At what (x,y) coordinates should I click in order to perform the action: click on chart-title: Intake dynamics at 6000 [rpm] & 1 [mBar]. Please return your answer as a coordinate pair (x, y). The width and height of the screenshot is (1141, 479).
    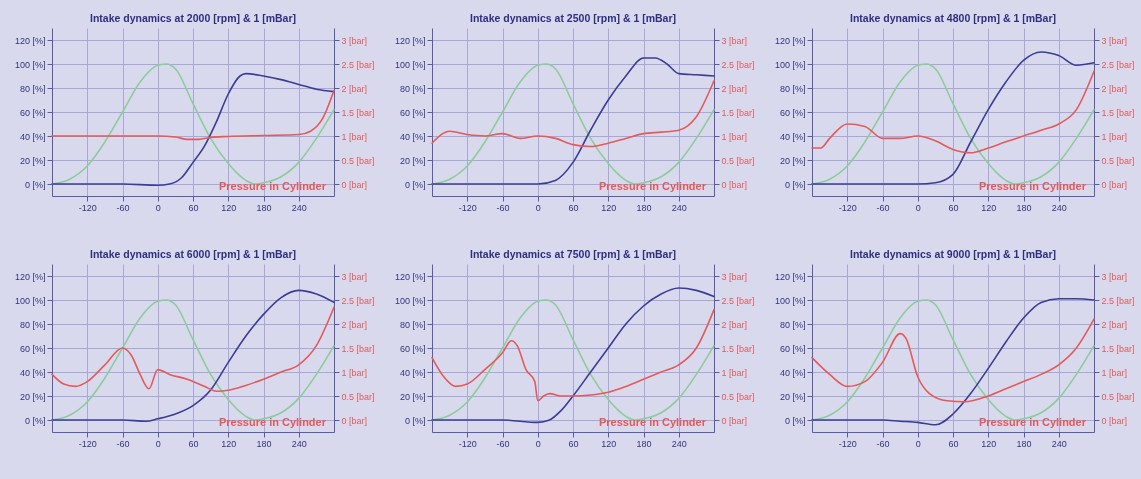
    Looking at the image, I should click on (193, 253).